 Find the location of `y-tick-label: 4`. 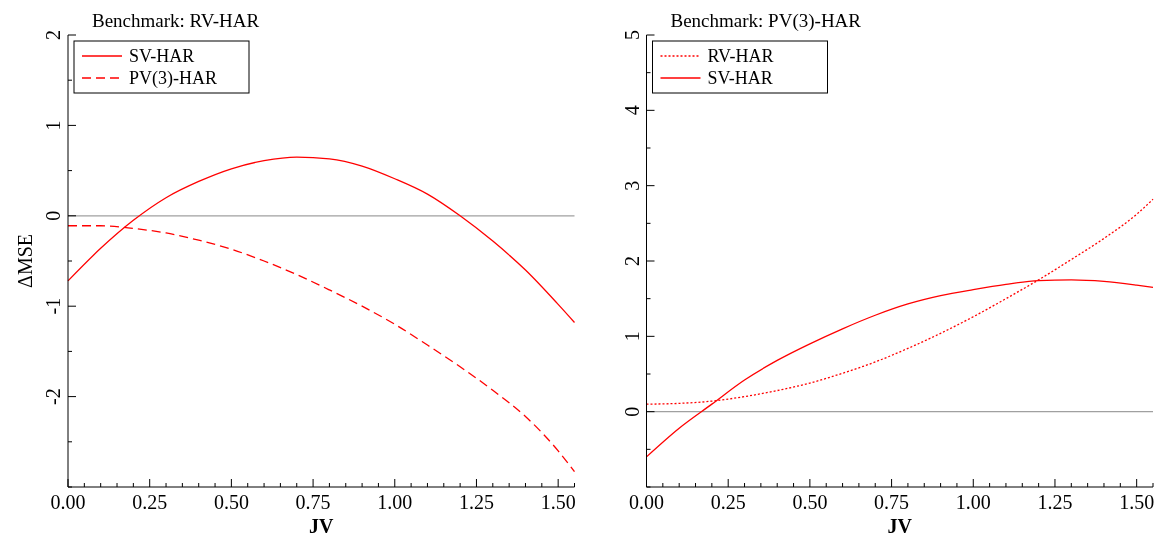

y-tick-label: 4 is located at coordinates (631, 110).